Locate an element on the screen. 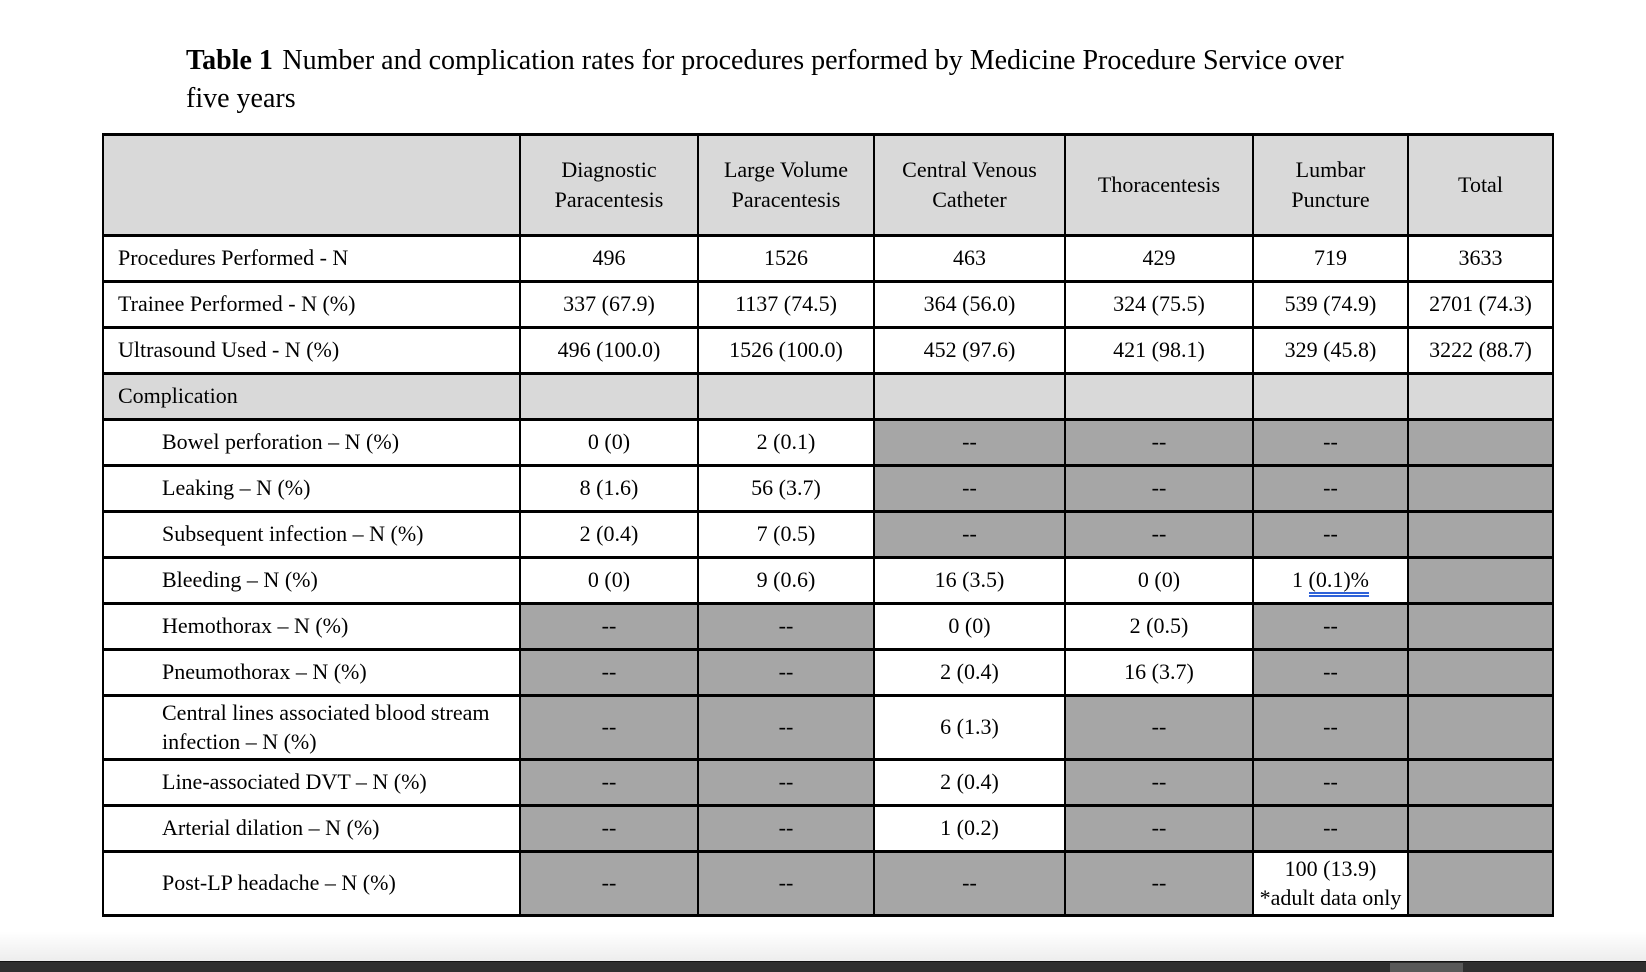 Image resolution: width=1646 pixels, height=972 pixels. column-header: Total is located at coordinates (1480, 185).